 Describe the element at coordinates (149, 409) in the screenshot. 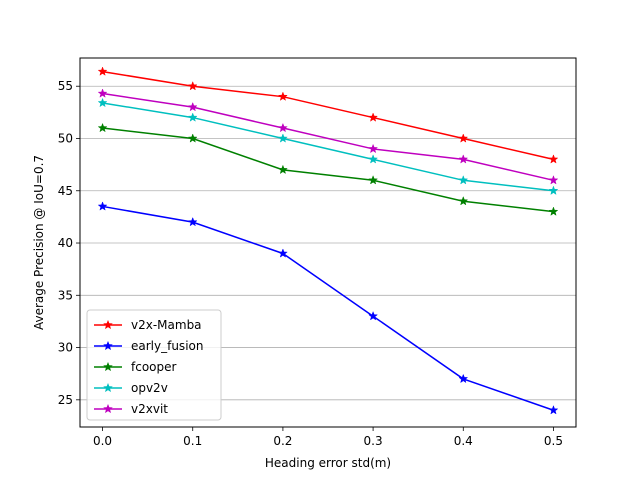

I see `legend-label: v2xvit` at that location.